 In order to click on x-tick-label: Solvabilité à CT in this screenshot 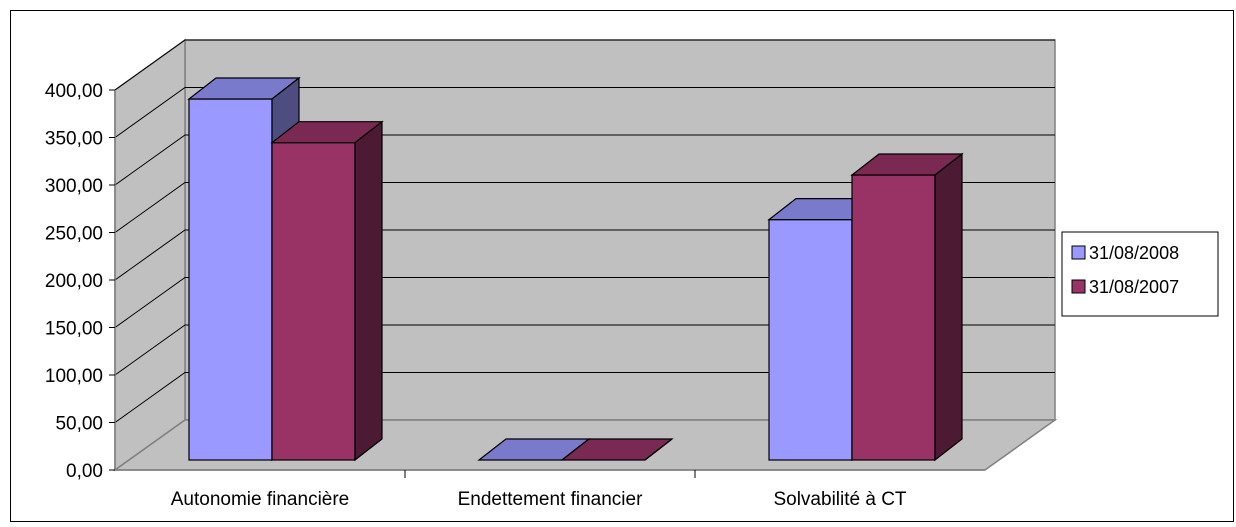, I will do `click(839, 499)`.